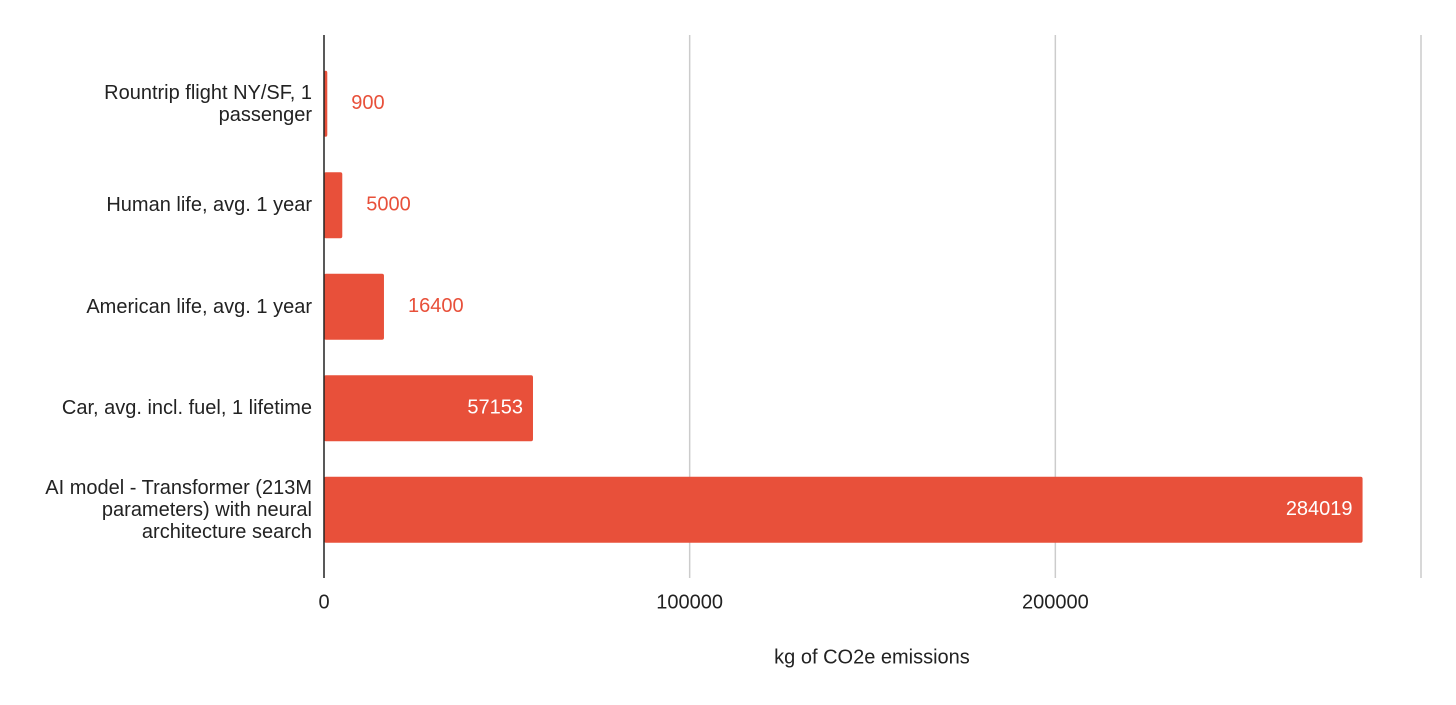 This screenshot has width=1456, height=705. What do you see at coordinates (186, 408) in the screenshot?
I see `y-tick-label: Car, avg. incl. fuel, 1 lifetime` at bounding box center [186, 408].